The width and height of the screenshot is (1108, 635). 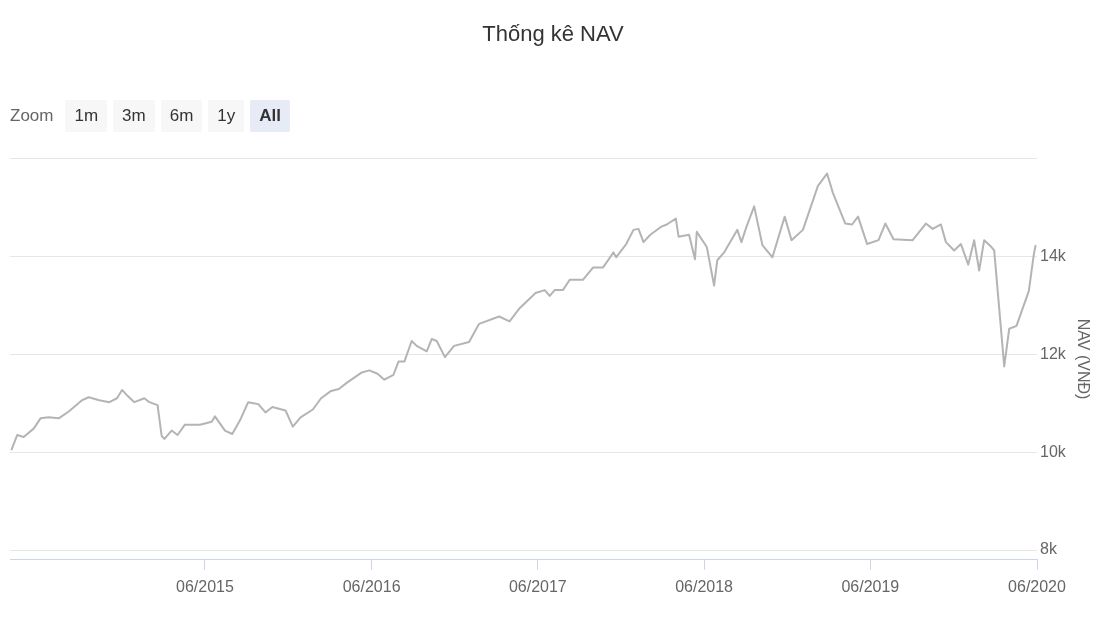 I want to click on chart-title: Thống kê NAV, so click(x=553, y=34).